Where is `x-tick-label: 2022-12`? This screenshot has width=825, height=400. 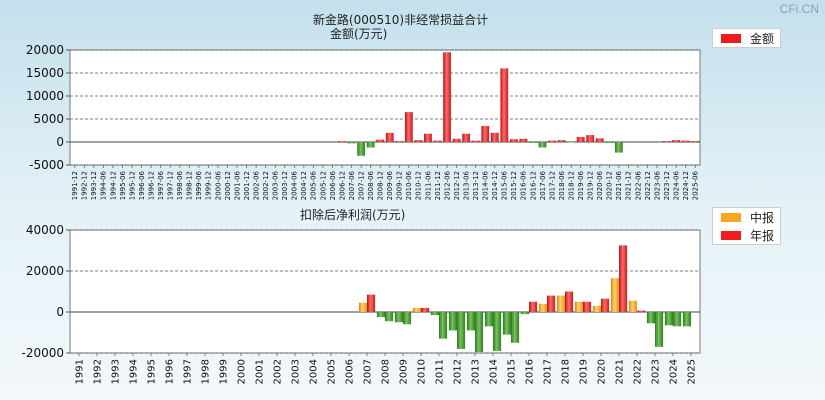 x-tick-label: 2022-12 is located at coordinates (648, 185).